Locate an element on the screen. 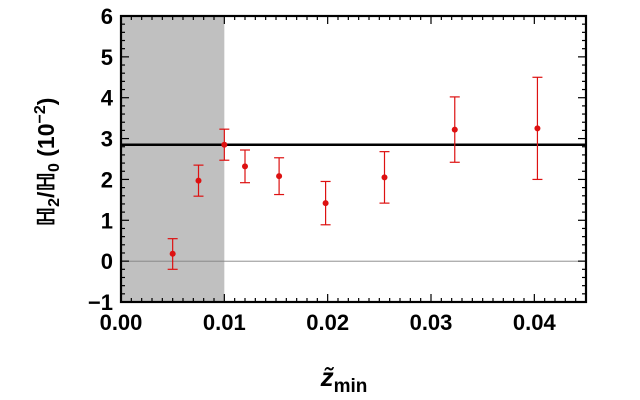 The height and width of the screenshot is (400, 640). y-tick-label: −1 is located at coordinates (100, 302).